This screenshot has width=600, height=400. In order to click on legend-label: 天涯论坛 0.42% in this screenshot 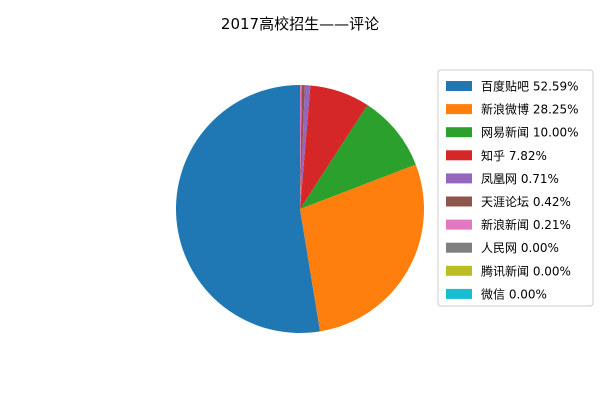, I will do `click(526, 202)`.